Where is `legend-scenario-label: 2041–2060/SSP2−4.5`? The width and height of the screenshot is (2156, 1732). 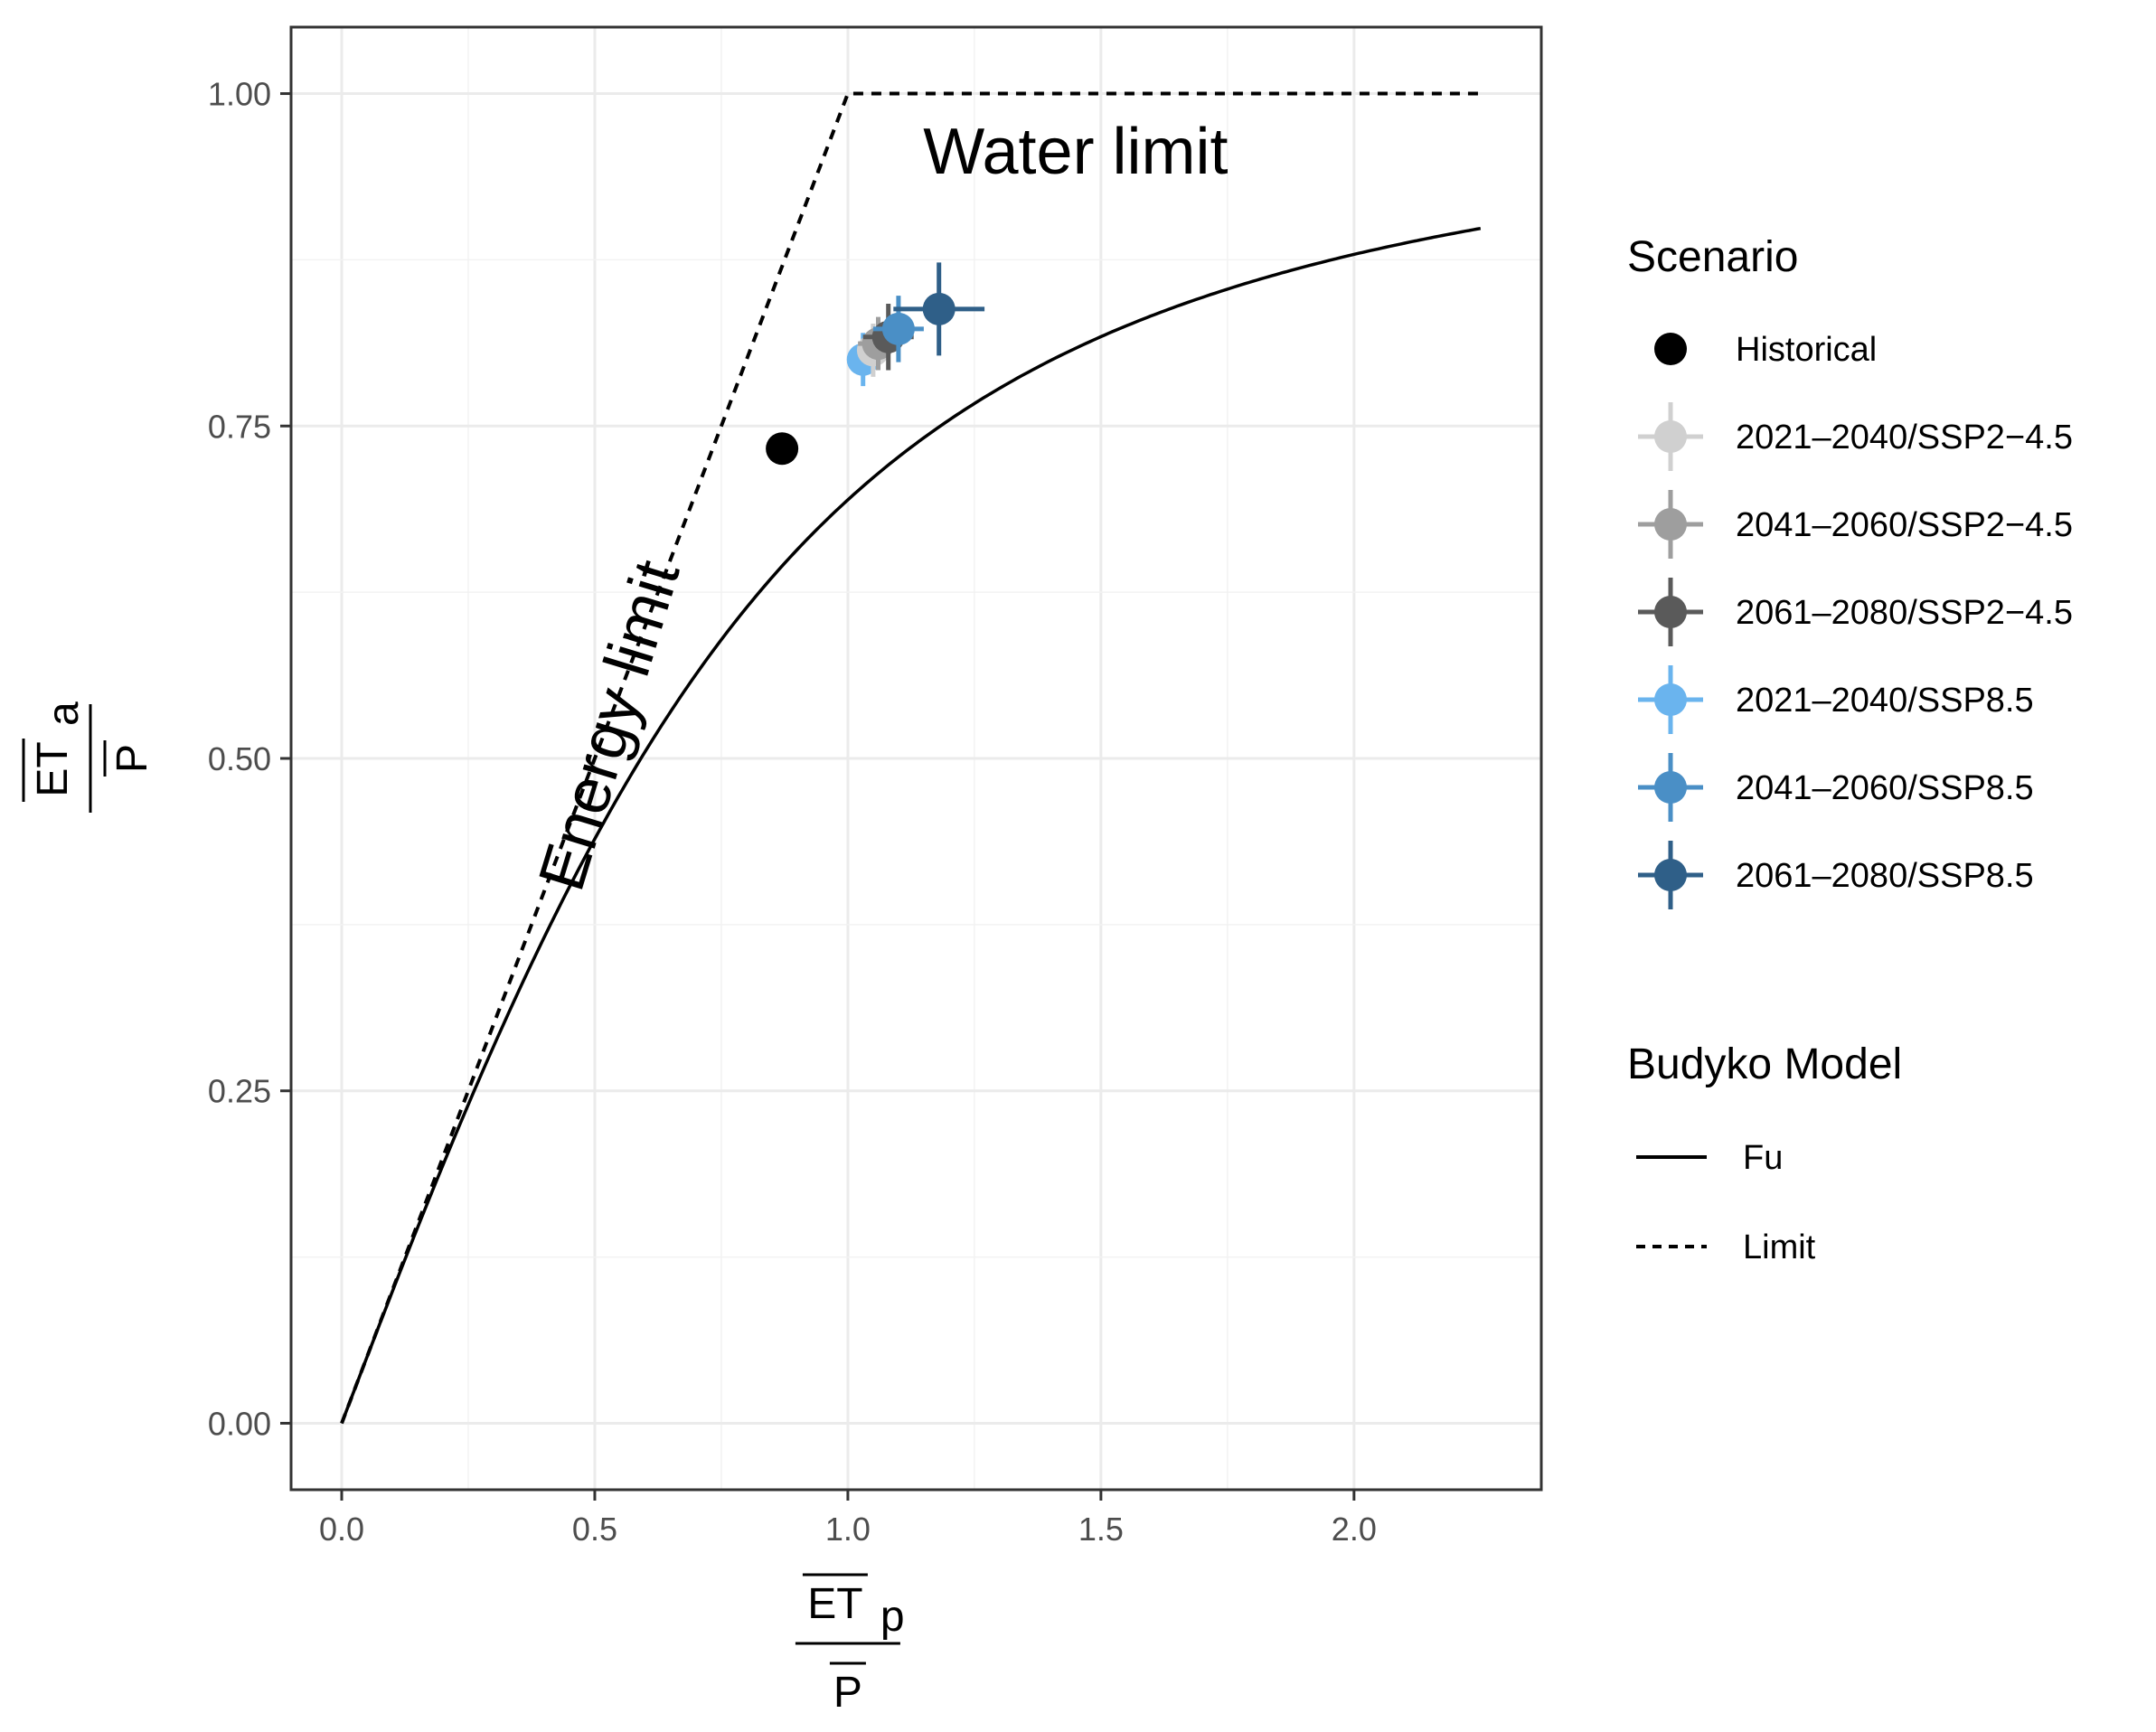
legend-scenario-label: 2041–2060/SSP2−4.5 is located at coordinates (1904, 525).